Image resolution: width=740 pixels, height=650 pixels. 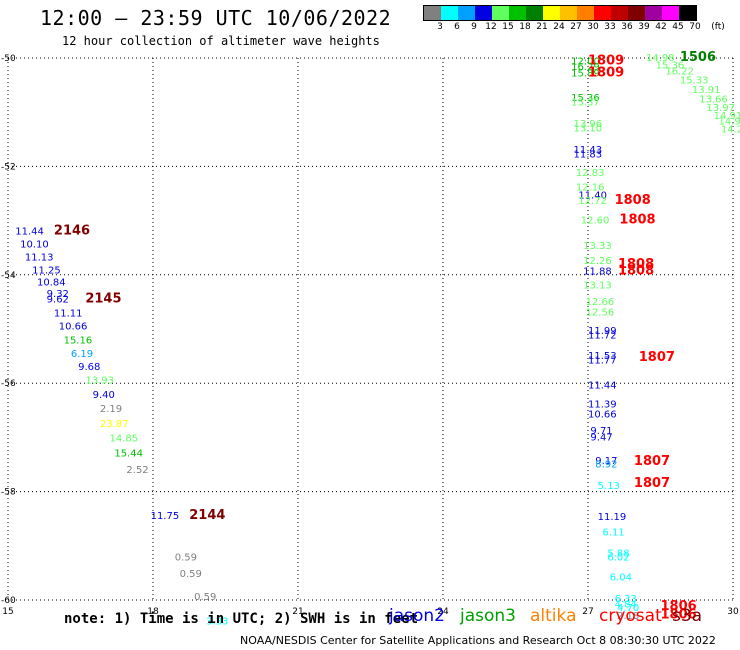 What do you see at coordinates (628, 616) in the screenshot?
I see `wave-height-label: 2.18` at bounding box center [628, 616].